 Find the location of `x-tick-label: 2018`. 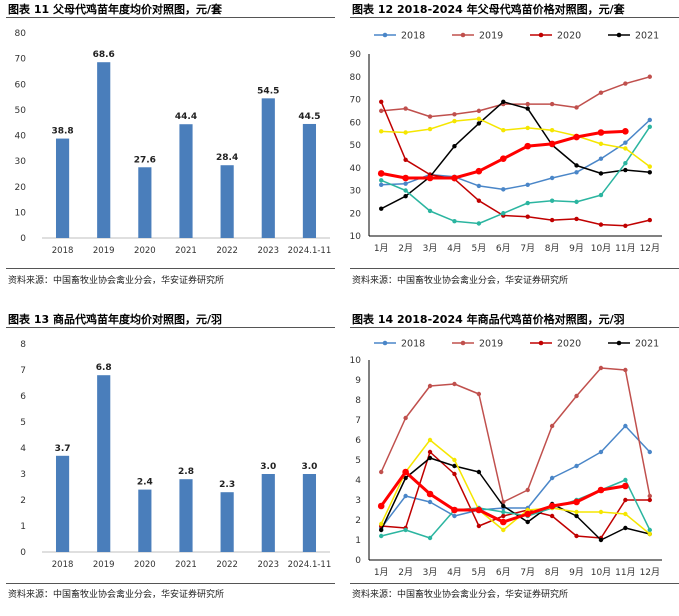

x-tick-label: 2018 is located at coordinates (63, 565).